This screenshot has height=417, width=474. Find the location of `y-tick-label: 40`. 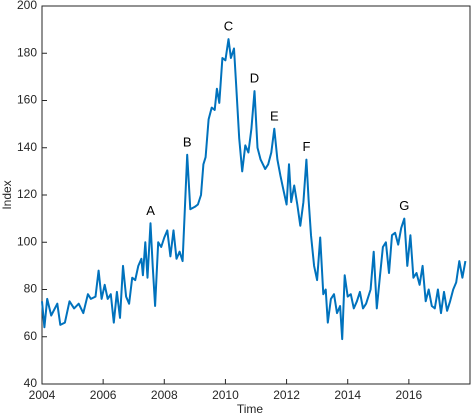

y-tick-label: 40 is located at coordinates (31, 383).